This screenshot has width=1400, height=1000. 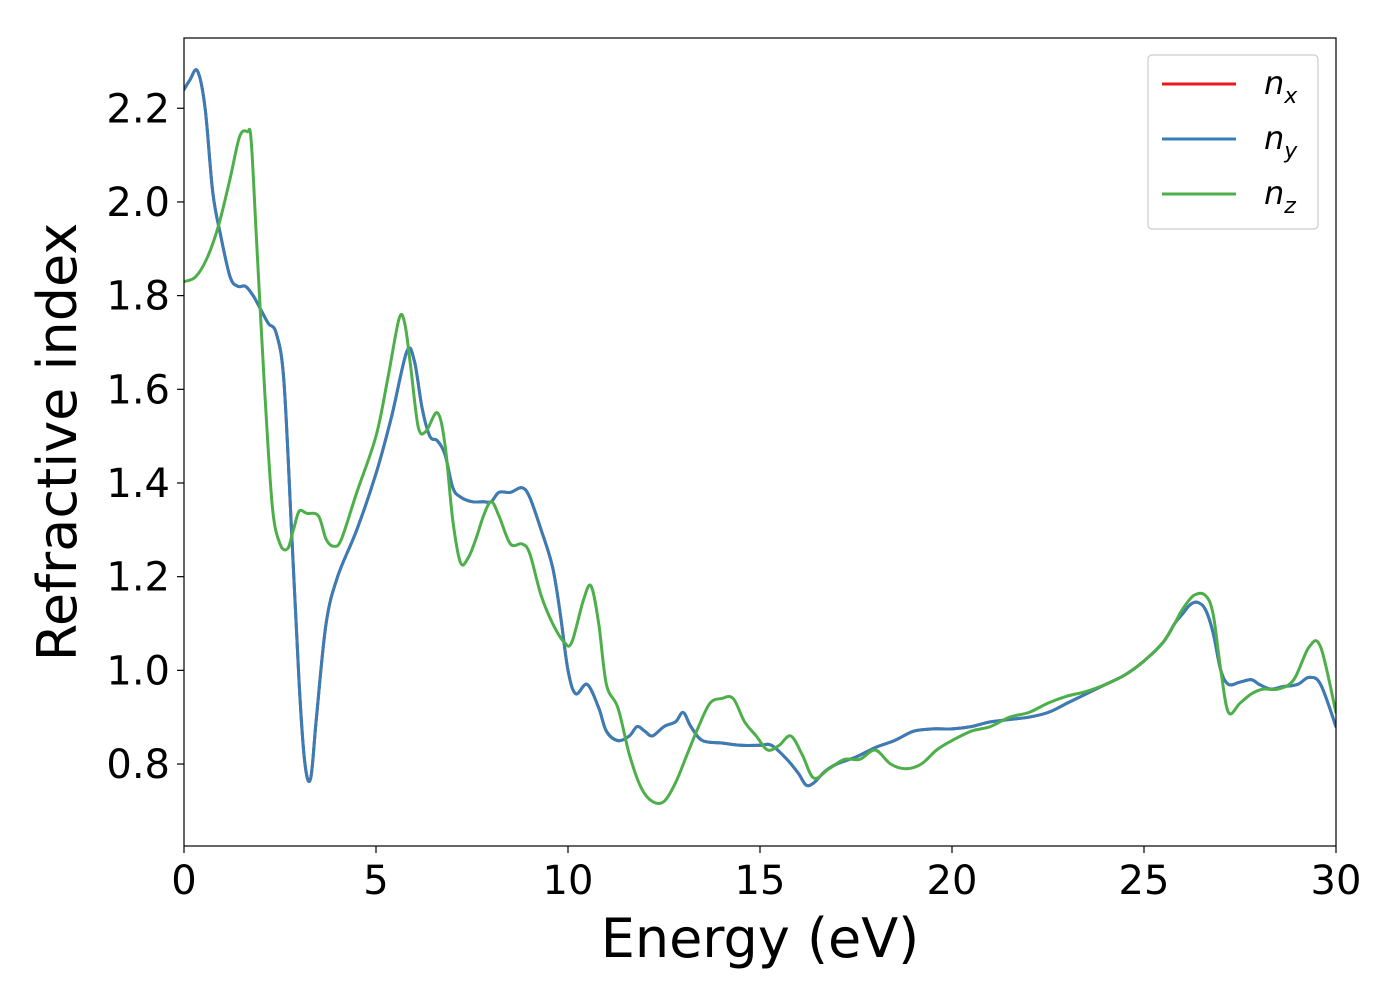 What do you see at coordinates (568, 881) in the screenshot?
I see `x-tick-label: 10` at bounding box center [568, 881].